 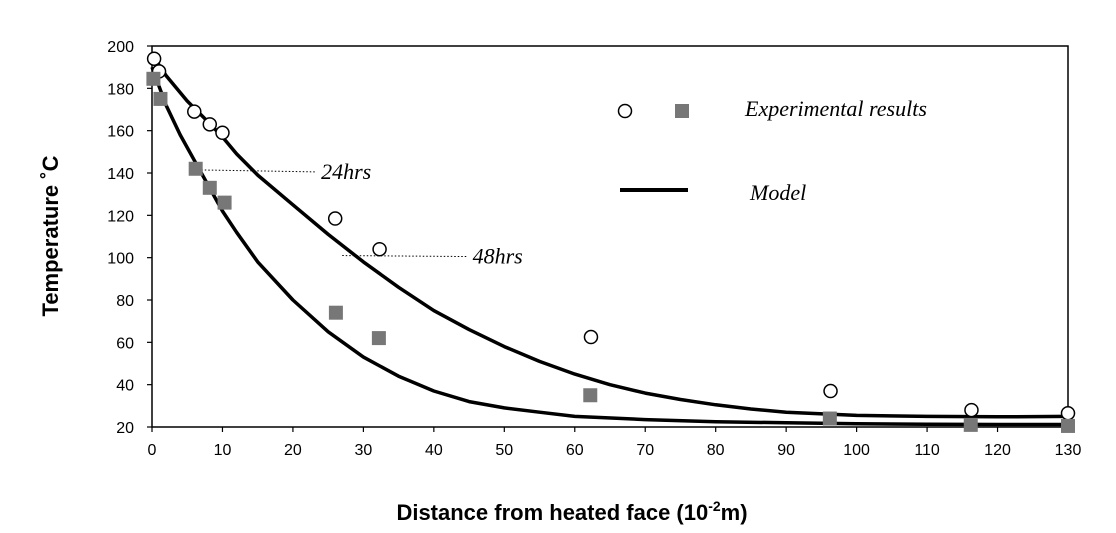 I want to click on annotation-leader-48hrs, so click(x=404, y=256).